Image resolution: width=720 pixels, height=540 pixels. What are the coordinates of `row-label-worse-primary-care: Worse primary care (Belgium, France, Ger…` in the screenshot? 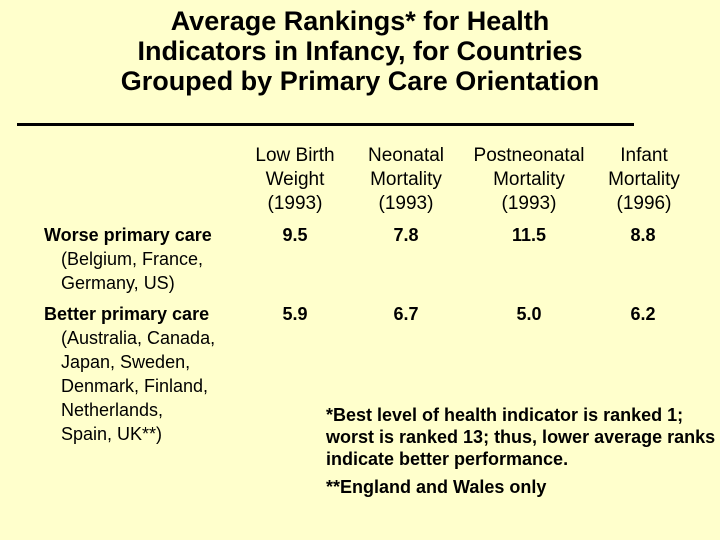 It's located at (128, 259).